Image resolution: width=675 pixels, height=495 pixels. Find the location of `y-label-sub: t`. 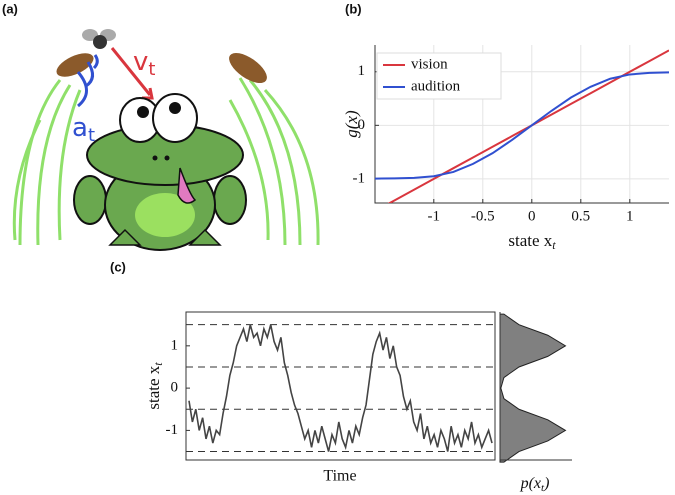

y-label-sub: t is located at coordinates (158, 364).